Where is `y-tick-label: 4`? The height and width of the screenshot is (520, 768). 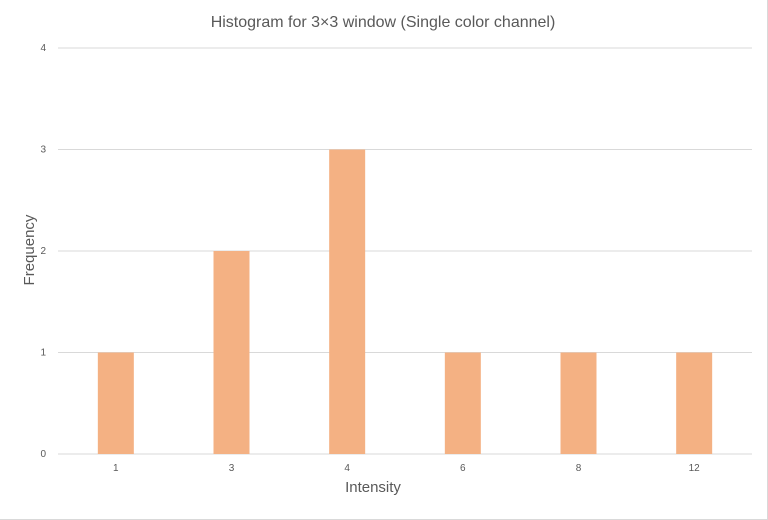 y-tick-label: 4 is located at coordinates (43, 48).